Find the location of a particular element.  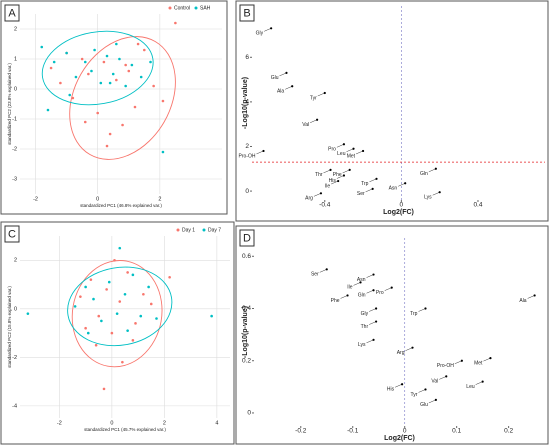

y-tick-label: 2 is located at coordinates (247, 146).